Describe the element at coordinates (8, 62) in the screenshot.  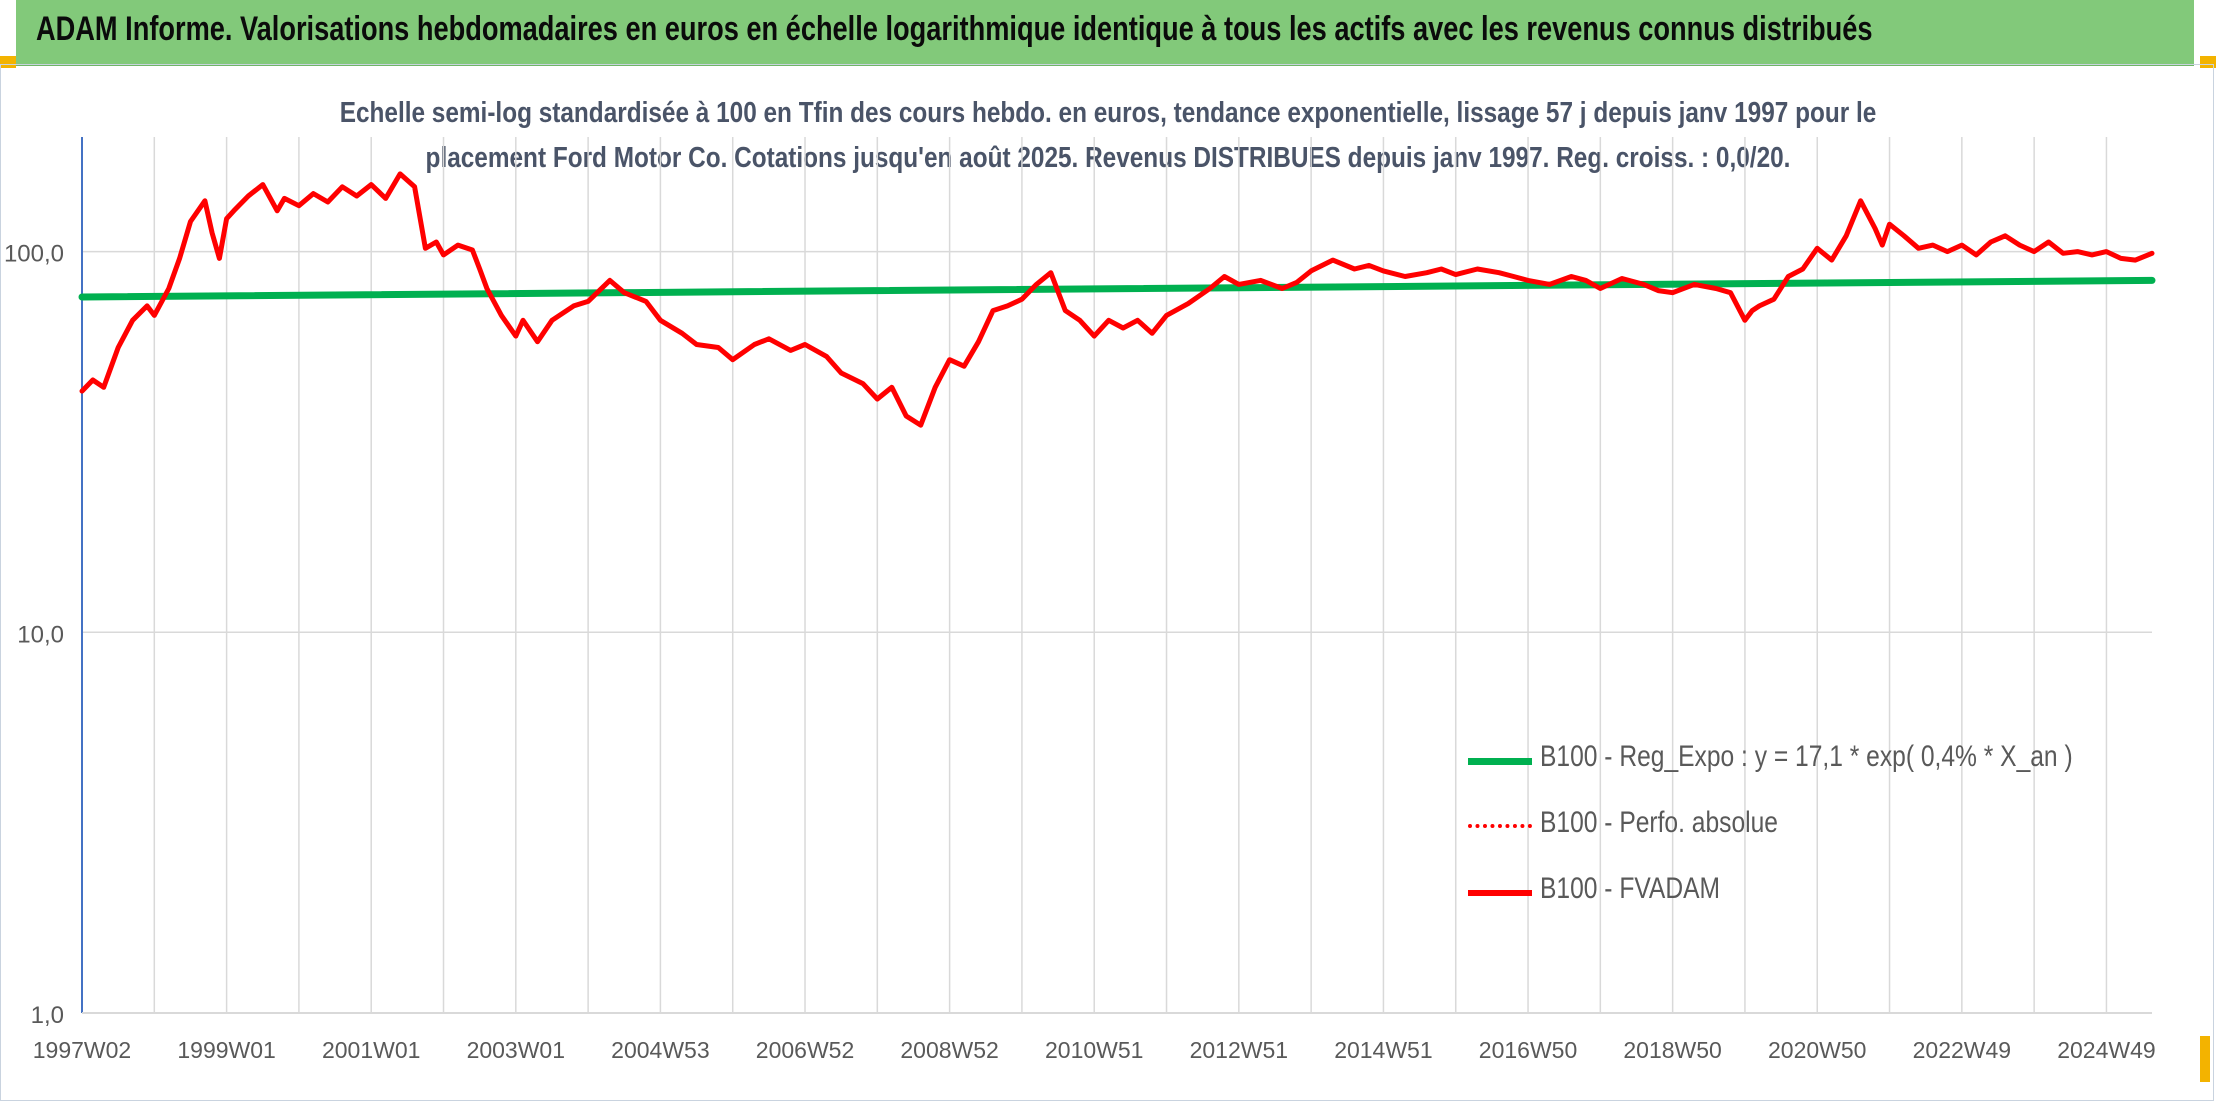
I see `corner-marker-left` at that location.